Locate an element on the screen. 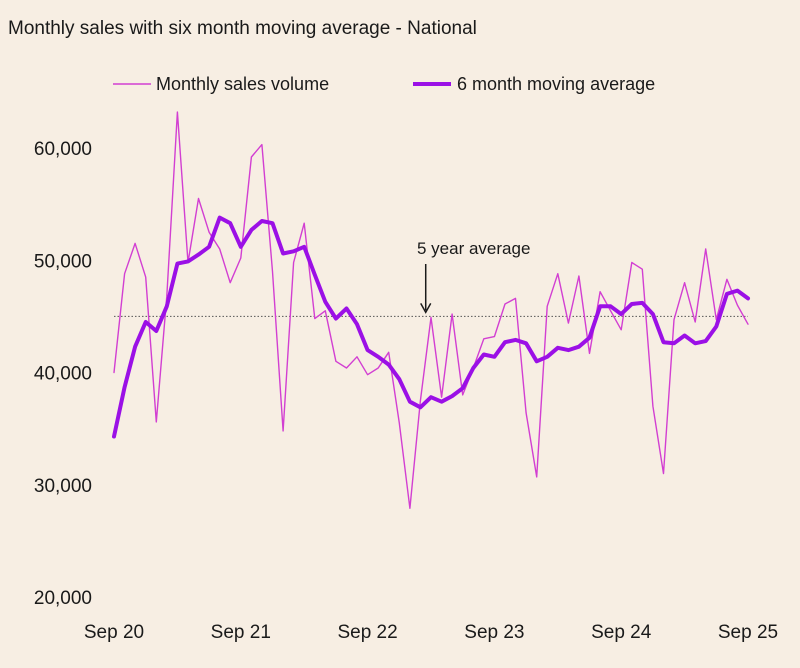  y-axis-ticks: 20,000 30,000 40,000 50,000 60,000 is located at coordinates (63, 374).